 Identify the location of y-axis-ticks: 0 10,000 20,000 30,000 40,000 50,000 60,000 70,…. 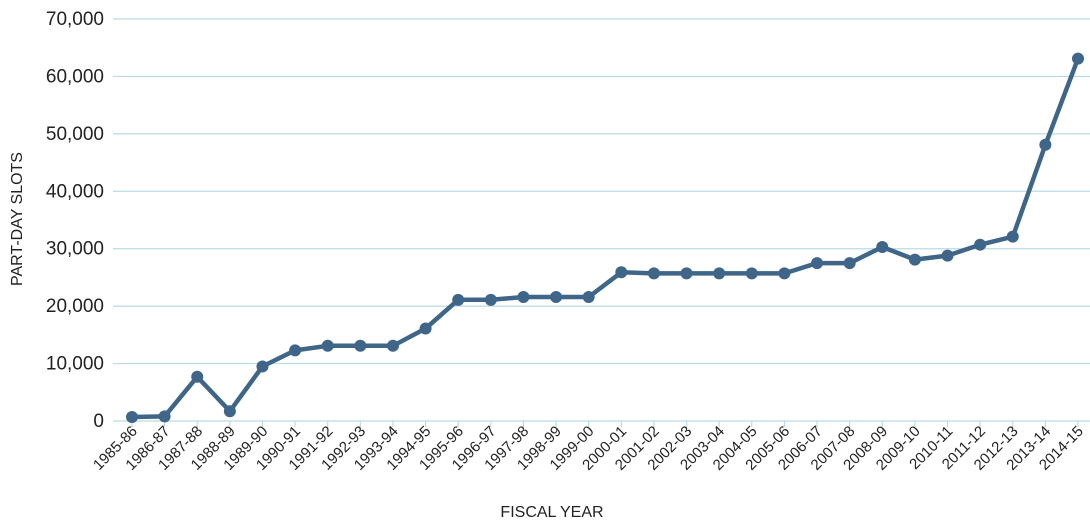
(75, 220).